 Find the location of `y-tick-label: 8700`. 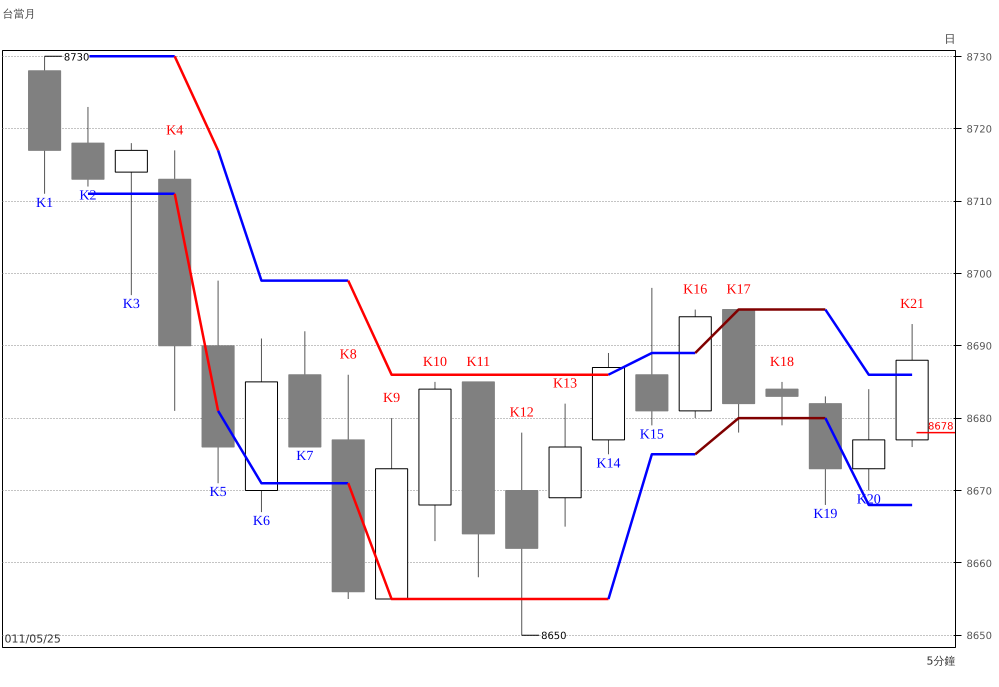

y-tick-label: 8700 is located at coordinates (979, 274).